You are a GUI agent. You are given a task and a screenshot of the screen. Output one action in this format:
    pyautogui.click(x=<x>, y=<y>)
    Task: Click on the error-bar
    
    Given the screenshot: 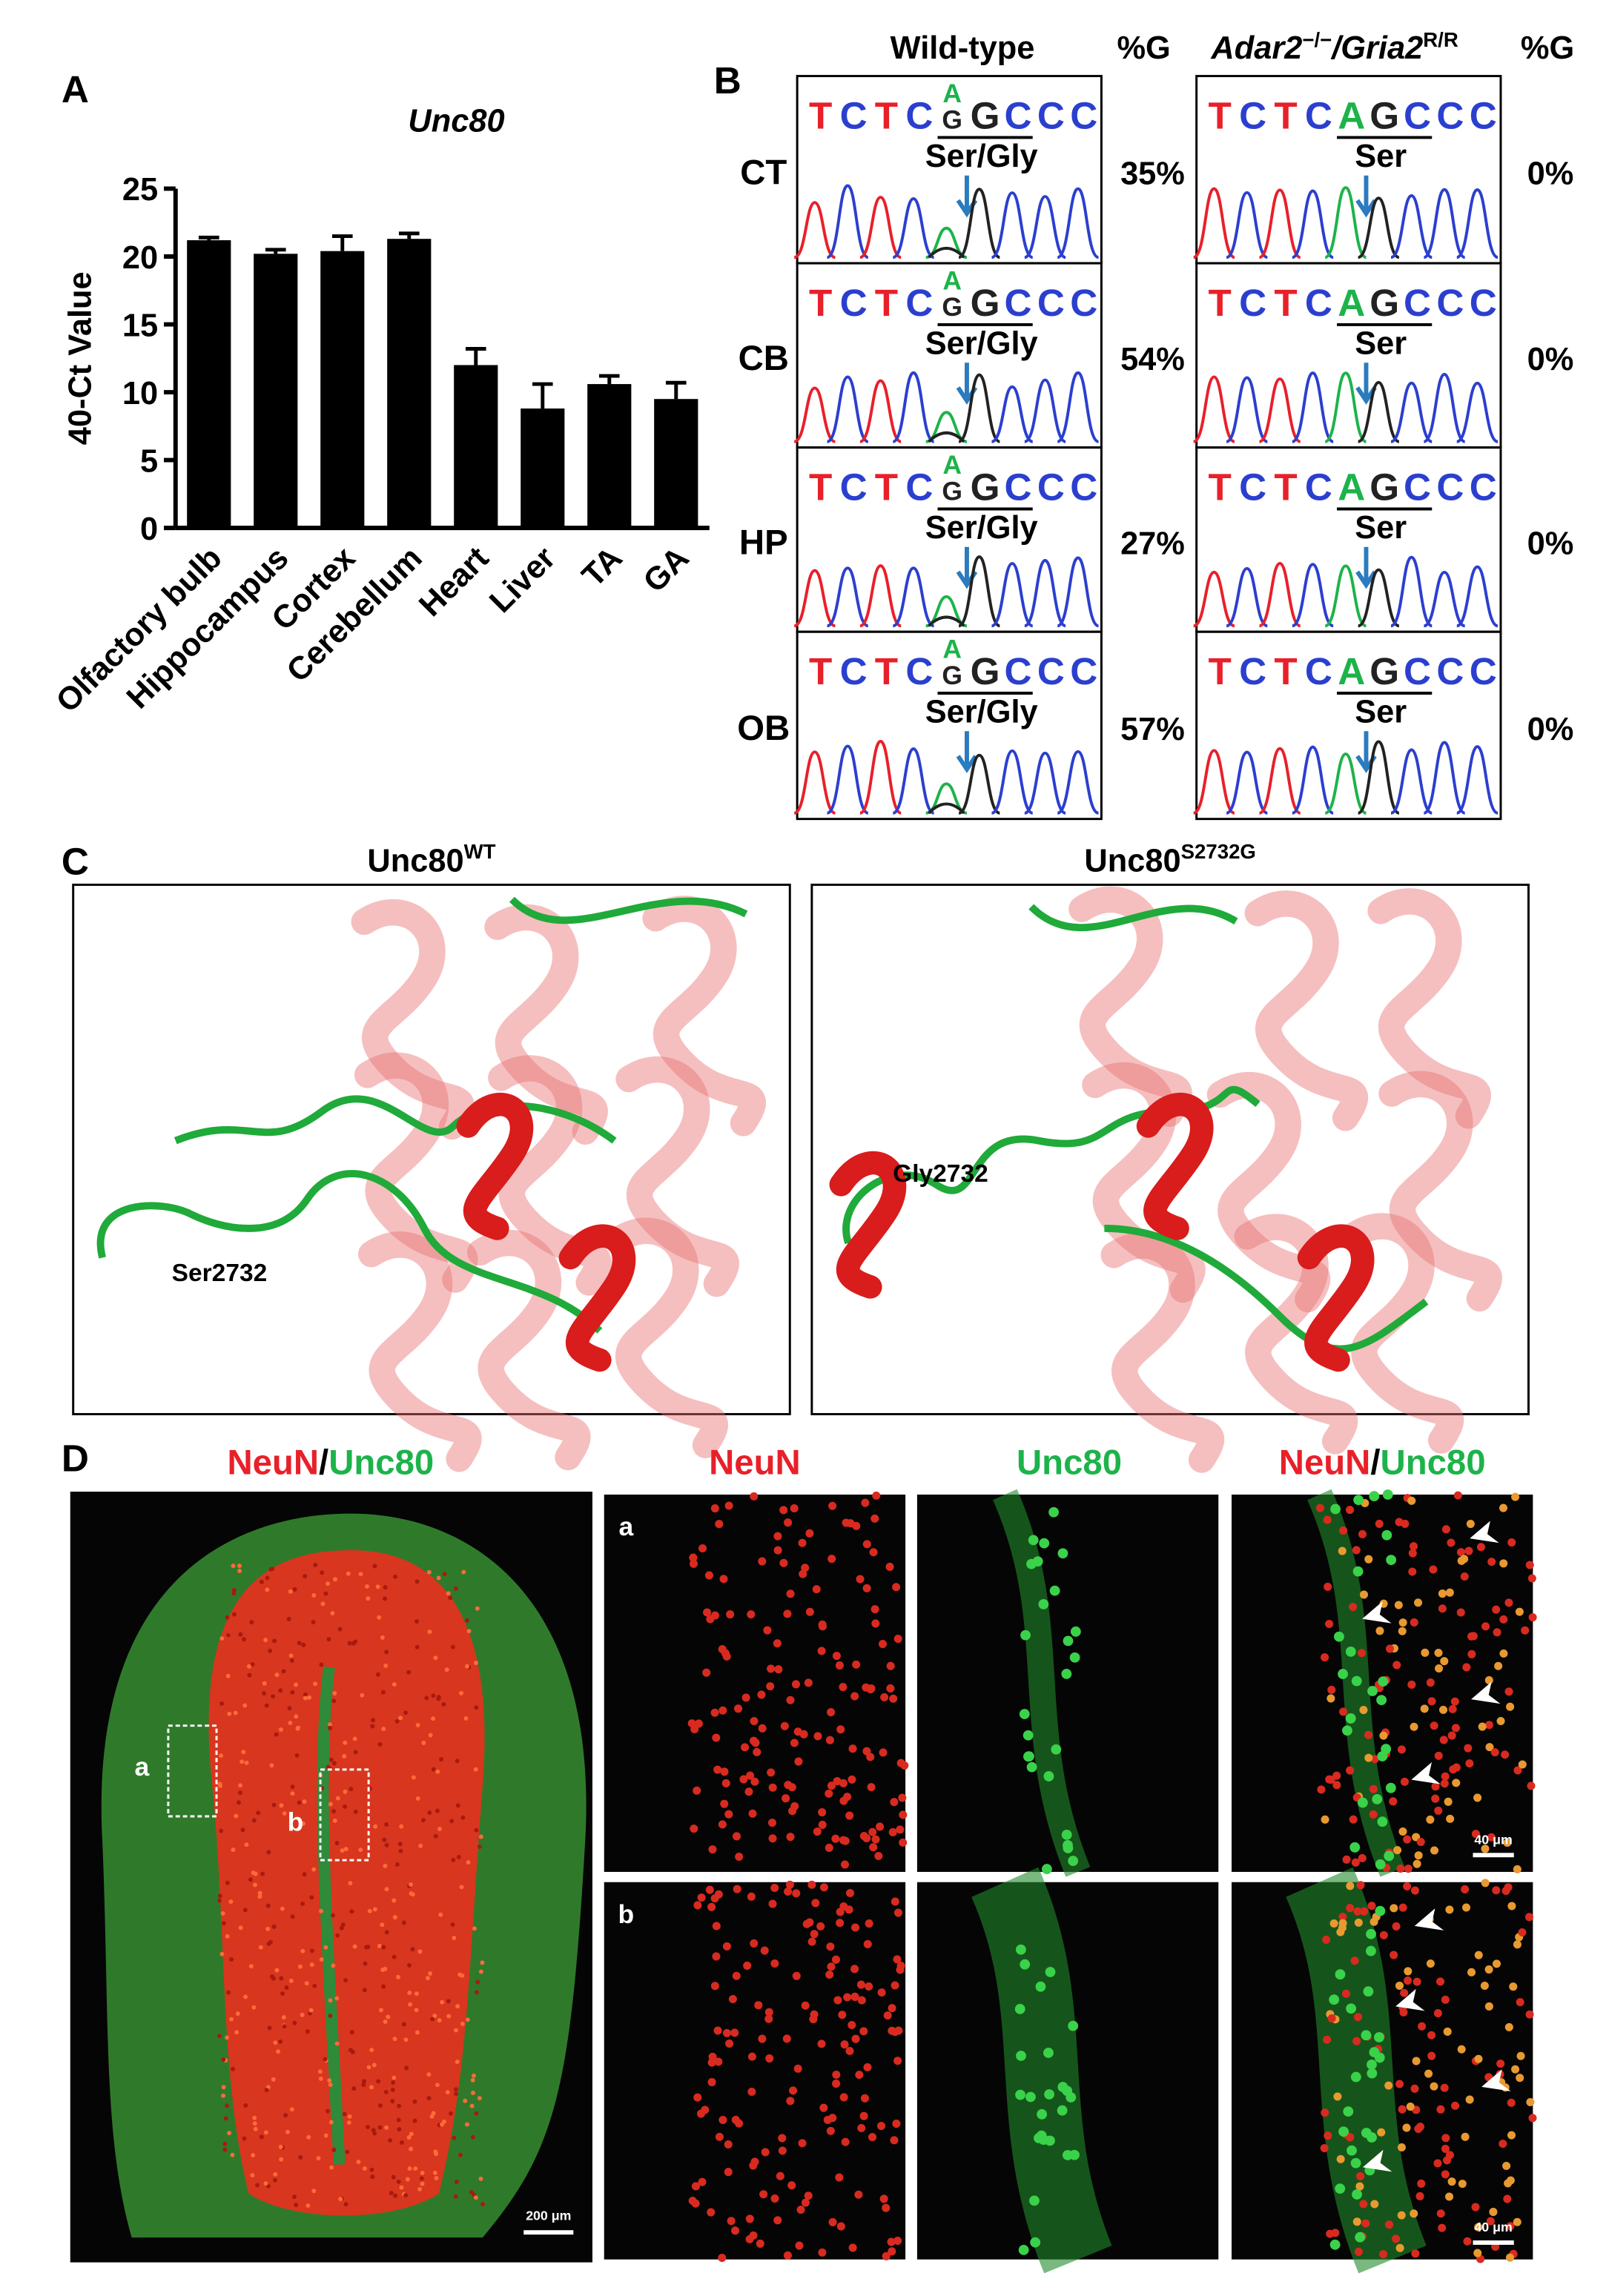 What is the action you would take?
    pyautogui.click(x=275, y=251)
    